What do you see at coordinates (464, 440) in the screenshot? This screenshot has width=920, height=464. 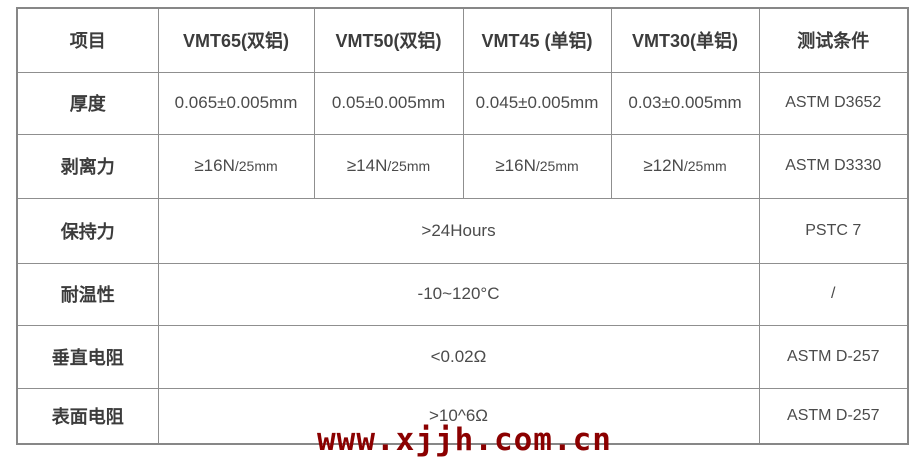 I see `site-watermark: www.xjjh.com.cn` at bounding box center [464, 440].